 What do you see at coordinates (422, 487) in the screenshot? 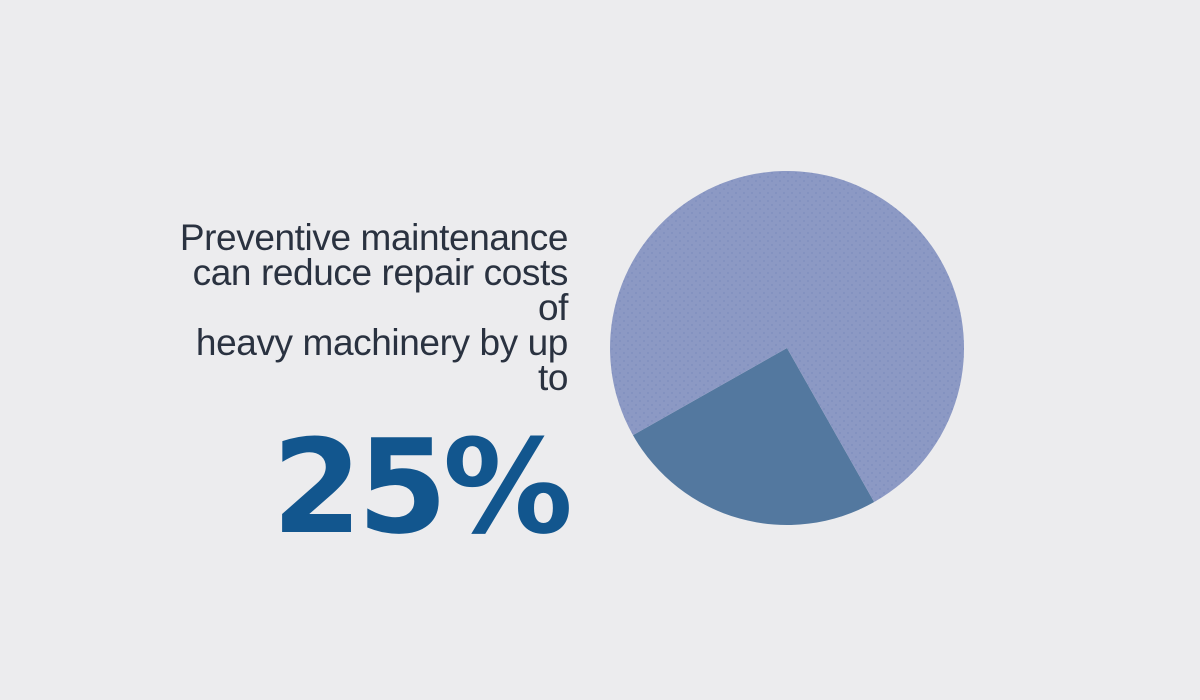
I see `stat-value: 25%` at bounding box center [422, 487].